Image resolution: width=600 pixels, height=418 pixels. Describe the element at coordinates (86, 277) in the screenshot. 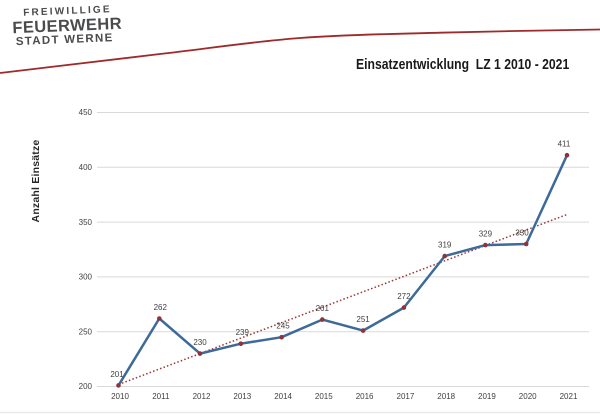

I see `svg-text: 300` at that location.